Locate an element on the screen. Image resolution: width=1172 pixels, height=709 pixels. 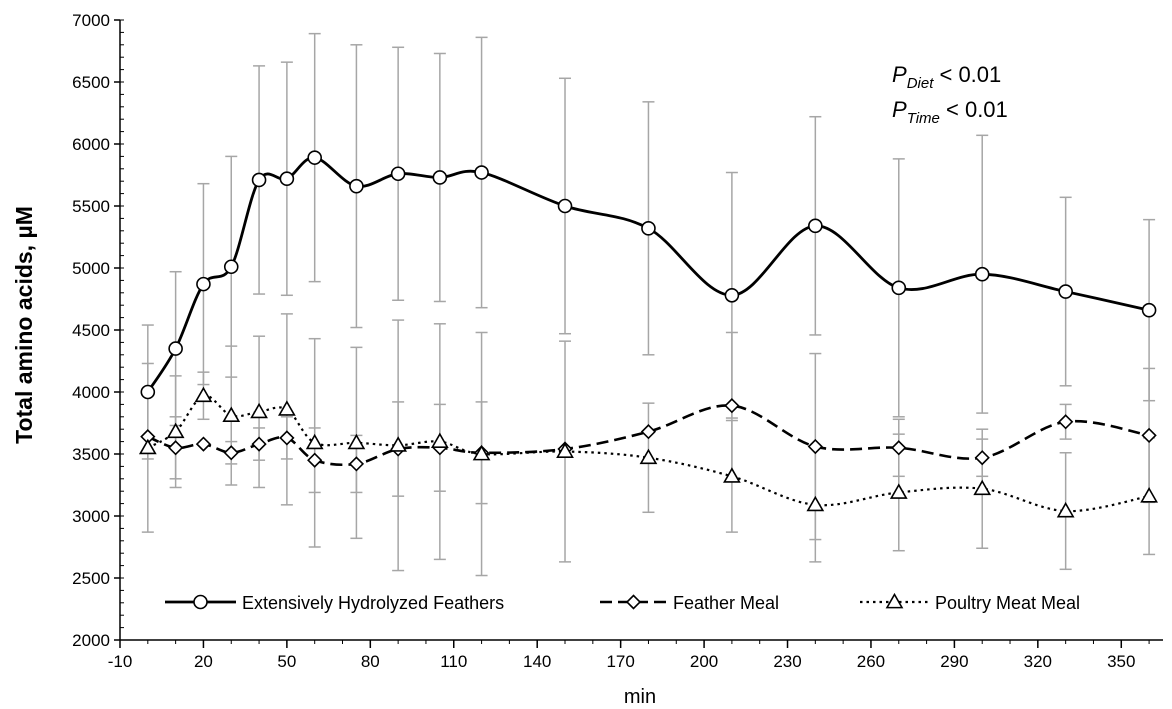
y-tick-label: 2500 is located at coordinates (91, 578).